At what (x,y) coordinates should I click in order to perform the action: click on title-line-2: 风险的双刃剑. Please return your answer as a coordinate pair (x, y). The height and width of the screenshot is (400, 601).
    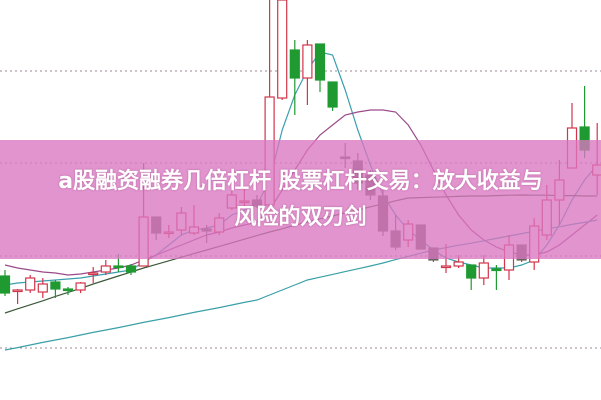
    Looking at the image, I should click on (300, 217).